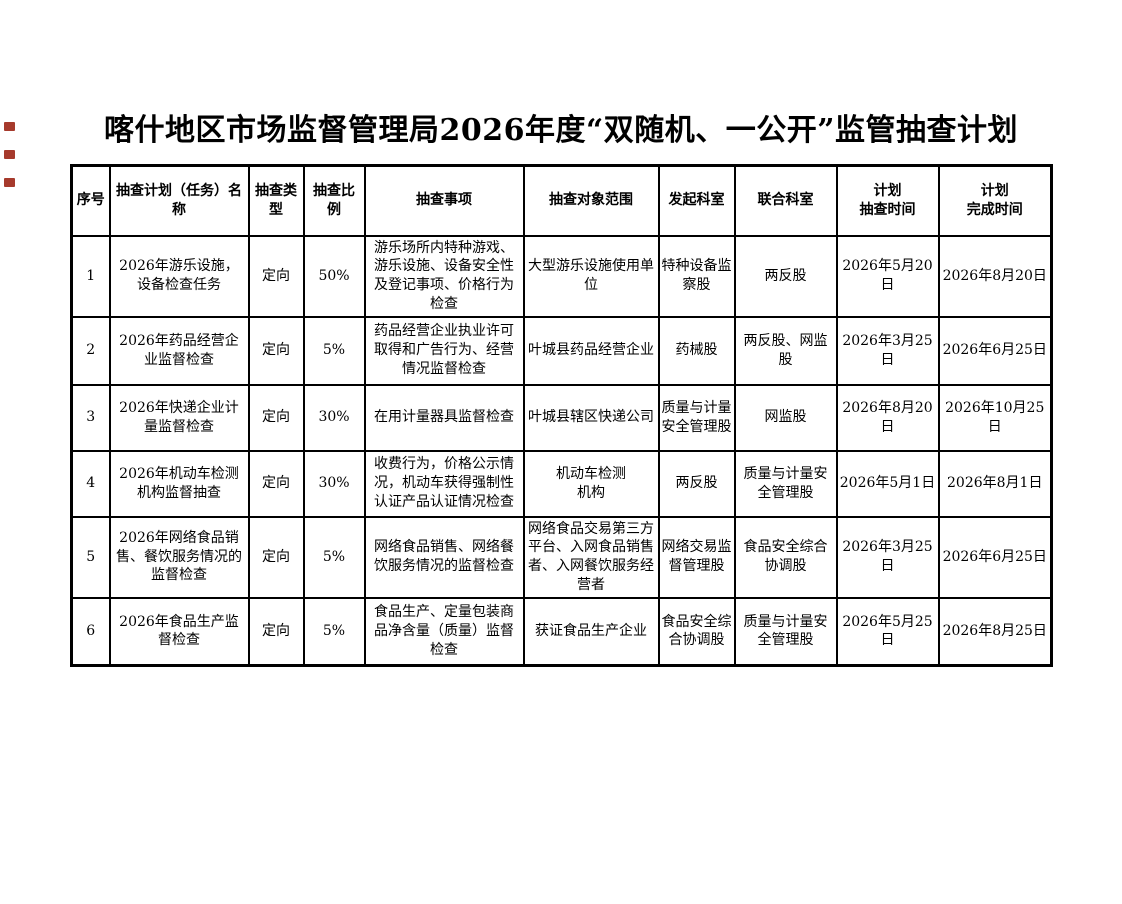 This screenshot has width=1122, height=904. What do you see at coordinates (696, 350) in the screenshot?
I see `table-cell: 药械股` at bounding box center [696, 350].